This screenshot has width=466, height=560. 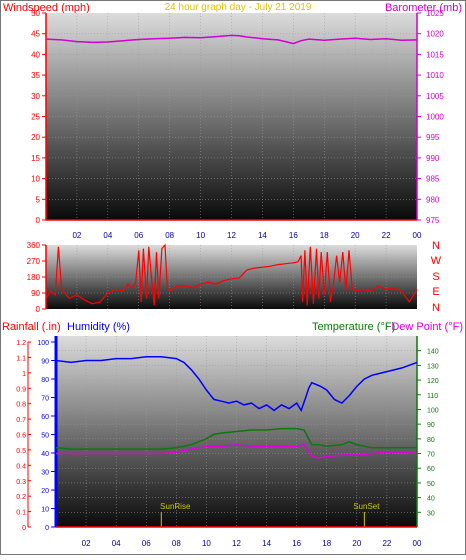 What do you see at coordinates (21, 466) in the screenshot?
I see `rainfall-tick-label: 0.4` at bounding box center [21, 466].